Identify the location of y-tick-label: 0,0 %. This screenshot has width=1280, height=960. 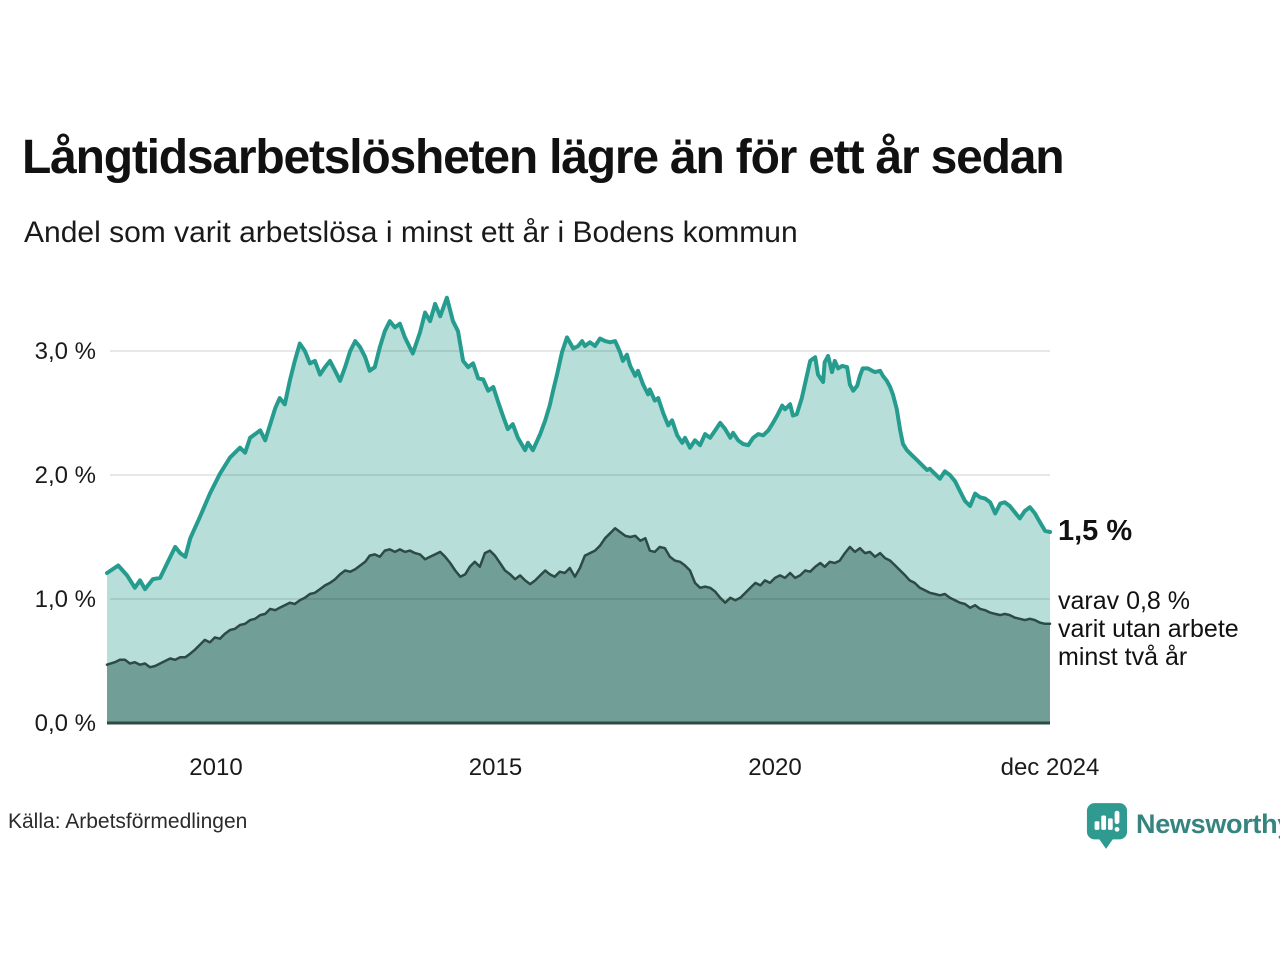
(65, 723).